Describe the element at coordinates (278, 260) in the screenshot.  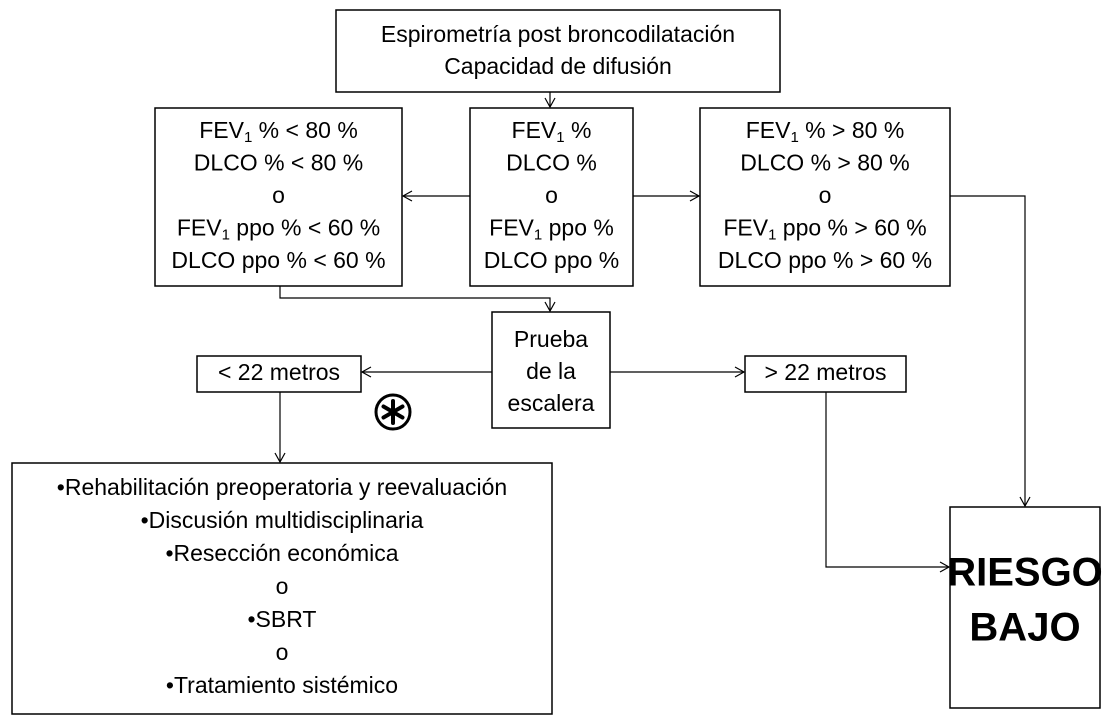
I see `node-text: DLCO ppo % < 60 %` at that location.